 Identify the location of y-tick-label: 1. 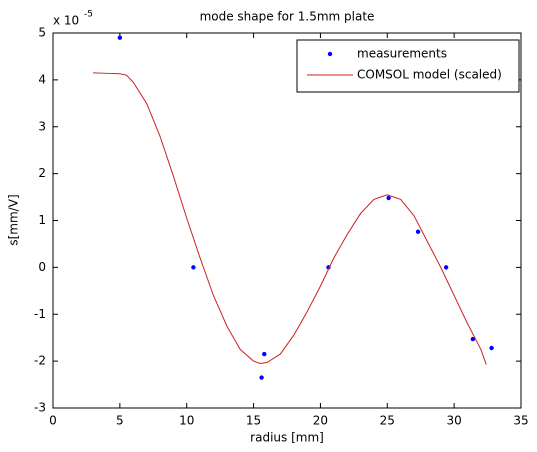
(42, 220).